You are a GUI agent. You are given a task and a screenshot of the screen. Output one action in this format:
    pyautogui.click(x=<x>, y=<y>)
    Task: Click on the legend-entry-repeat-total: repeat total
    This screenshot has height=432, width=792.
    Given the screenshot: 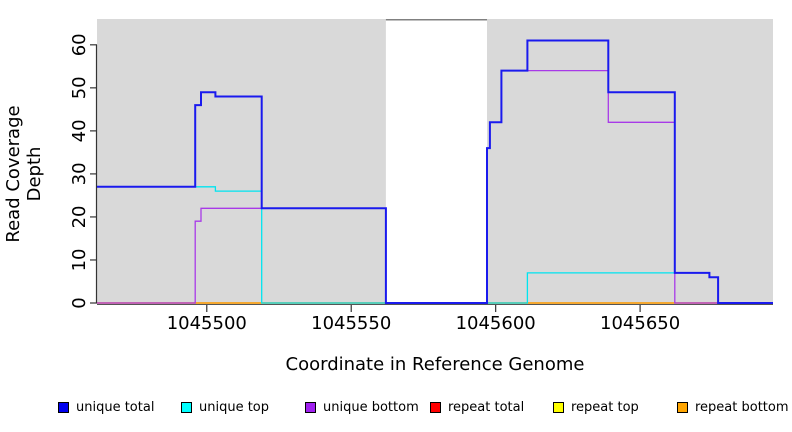 What is the action you would take?
    pyautogui.click(x=477, y=407)
    